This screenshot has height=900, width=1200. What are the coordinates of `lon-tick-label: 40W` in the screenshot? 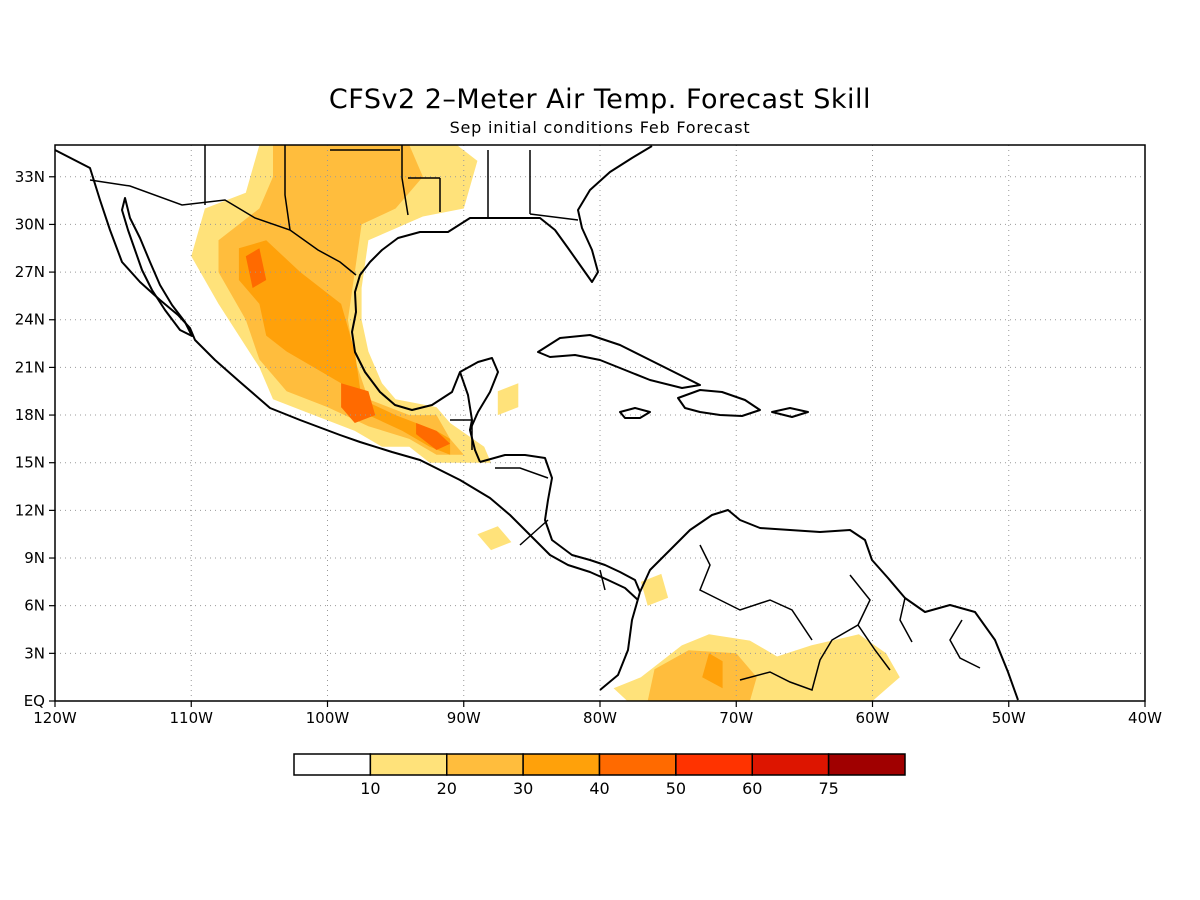 It's located at (1145, 718).